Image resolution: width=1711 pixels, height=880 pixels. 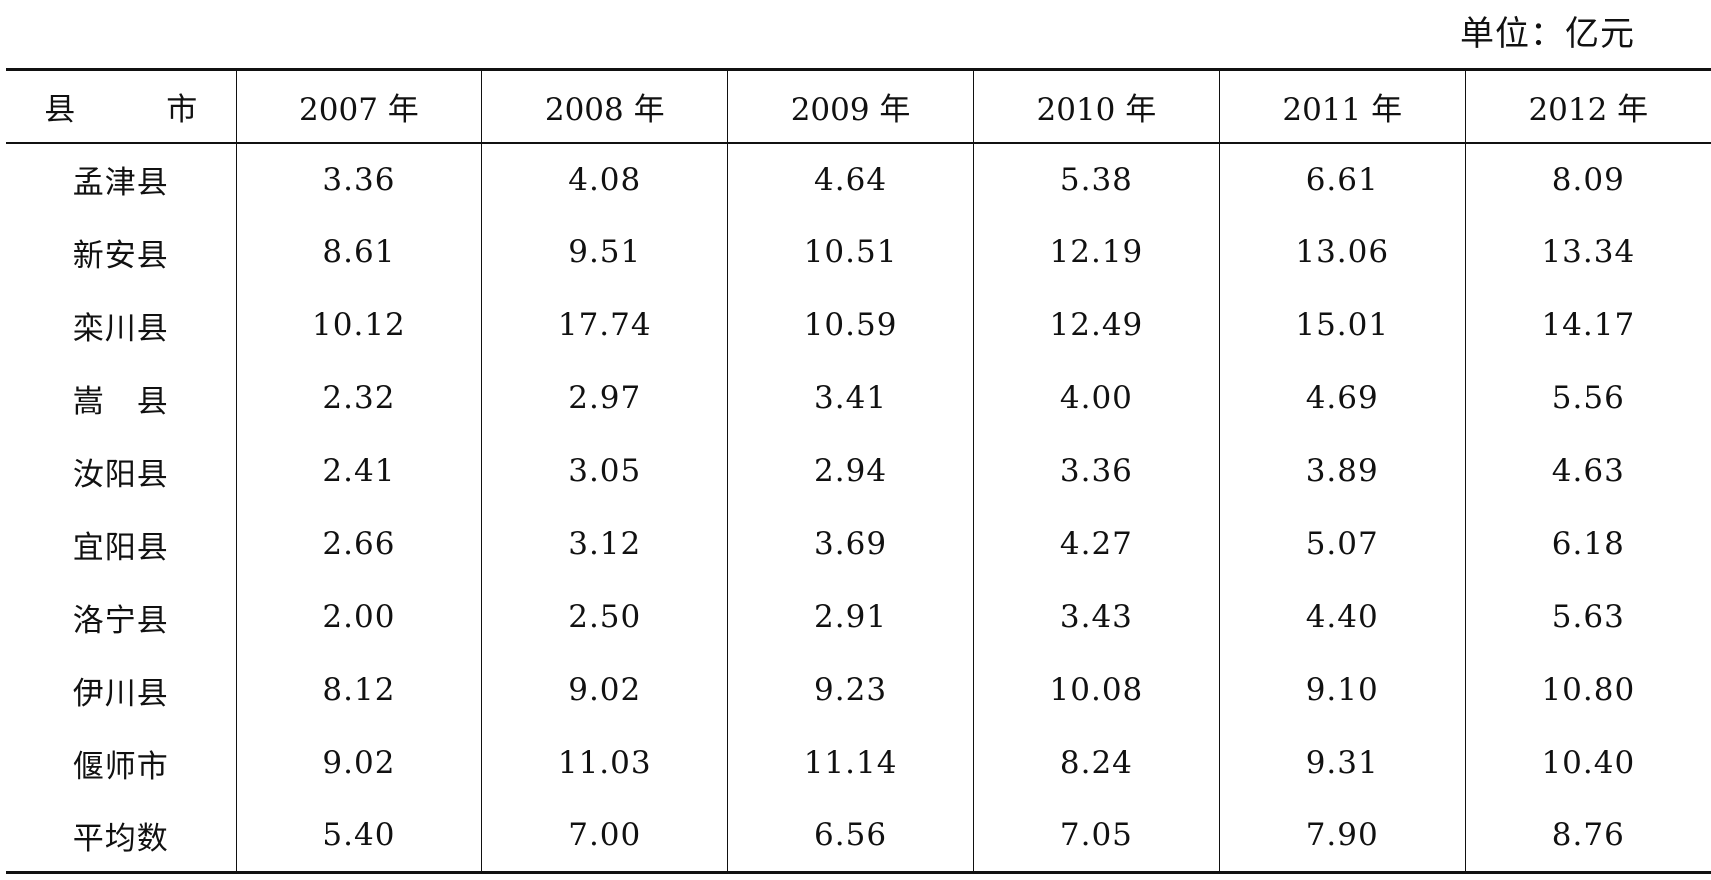 What do you see at coordinates (120, 401) in the screenshot?
I see `row-label: 嵩 县` at bounding box center [120, 401].